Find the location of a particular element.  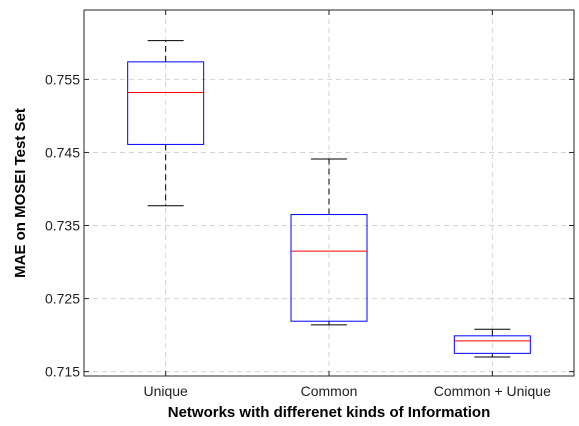

x-tick-label: Unique is located at coordinates (165, 391).